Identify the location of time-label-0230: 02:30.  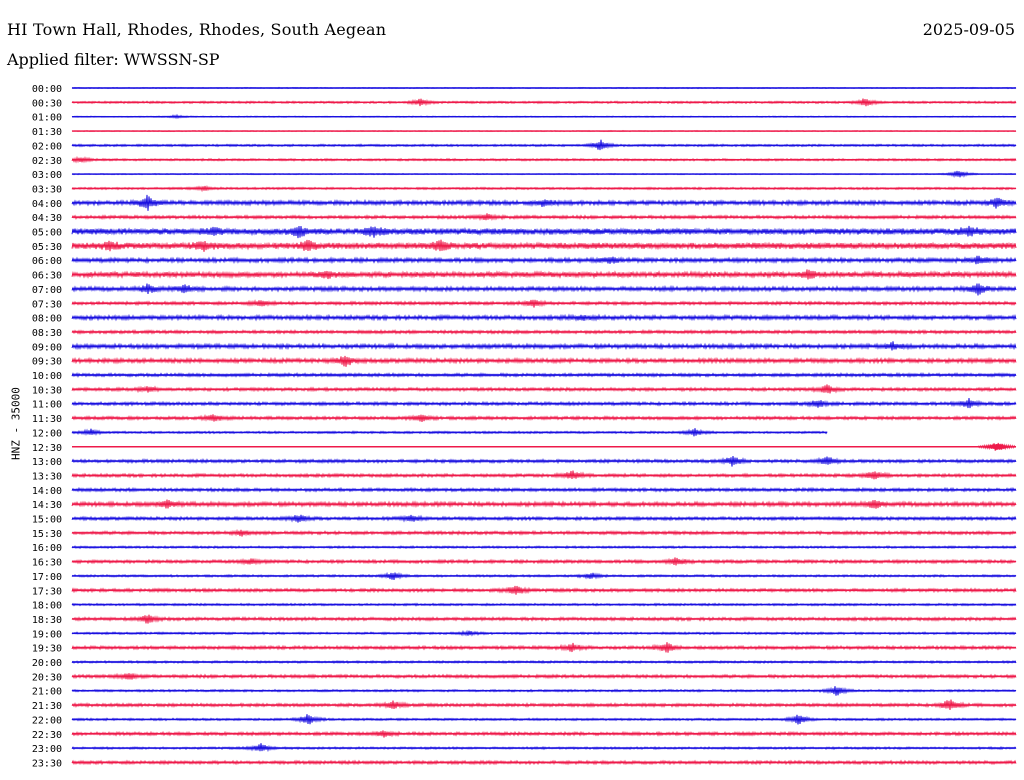
(47, 161).